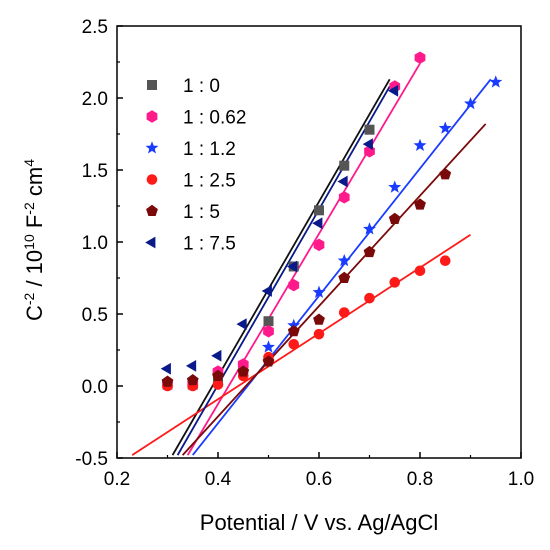  What do you see at coordinates (420, 479) in the screenshot?
I see `x-tick-label: 0.8` at bounding box center [420, 479].